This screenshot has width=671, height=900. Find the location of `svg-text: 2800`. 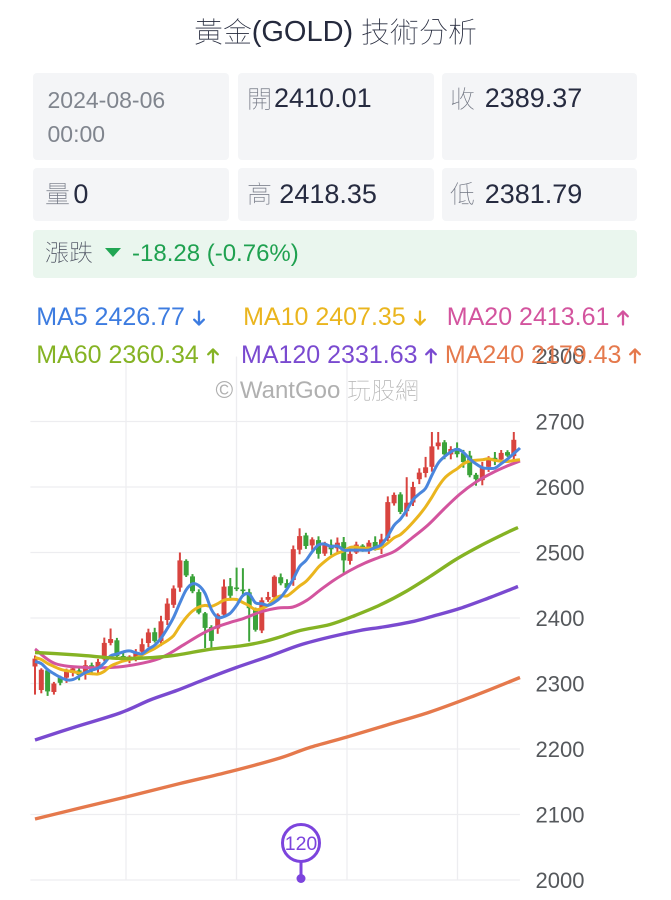

svg-text: 2800 is located at coordinates (560, 356).